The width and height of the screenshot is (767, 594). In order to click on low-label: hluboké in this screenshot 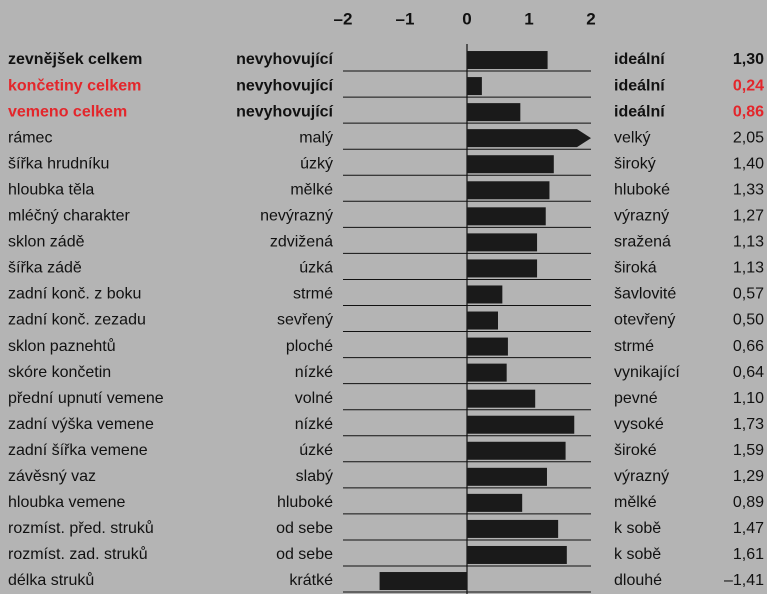, I will do `click(305, 502)`.